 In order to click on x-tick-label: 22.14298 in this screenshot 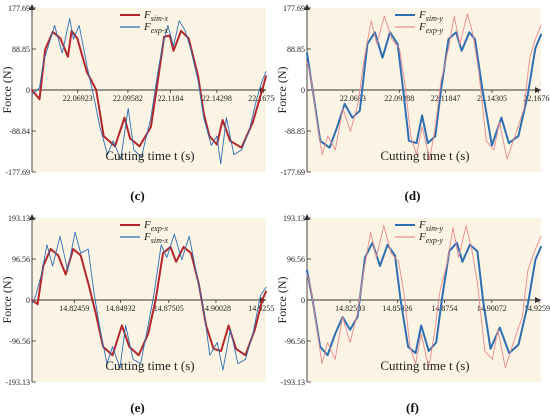, I will do `click(217, 98)`.